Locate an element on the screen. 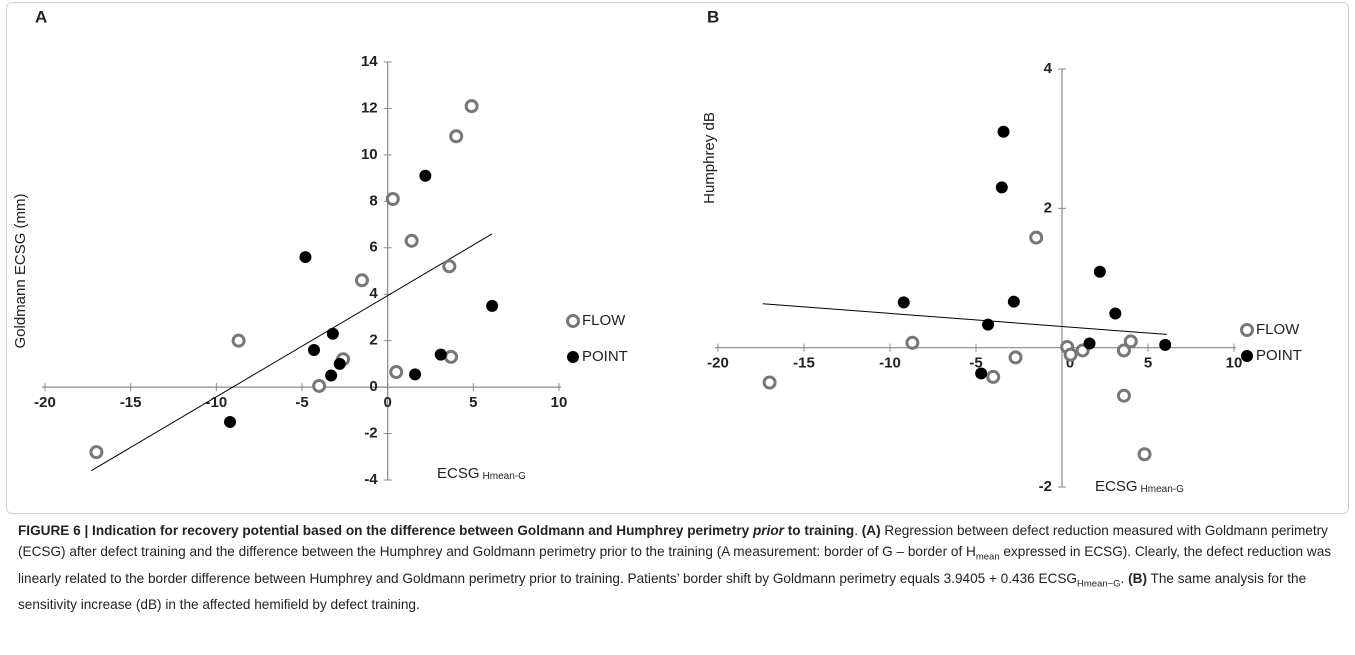 The height and width of the screenshot is (655, 1355). y-tick-label: 12 is located at coordinates (369, 107).